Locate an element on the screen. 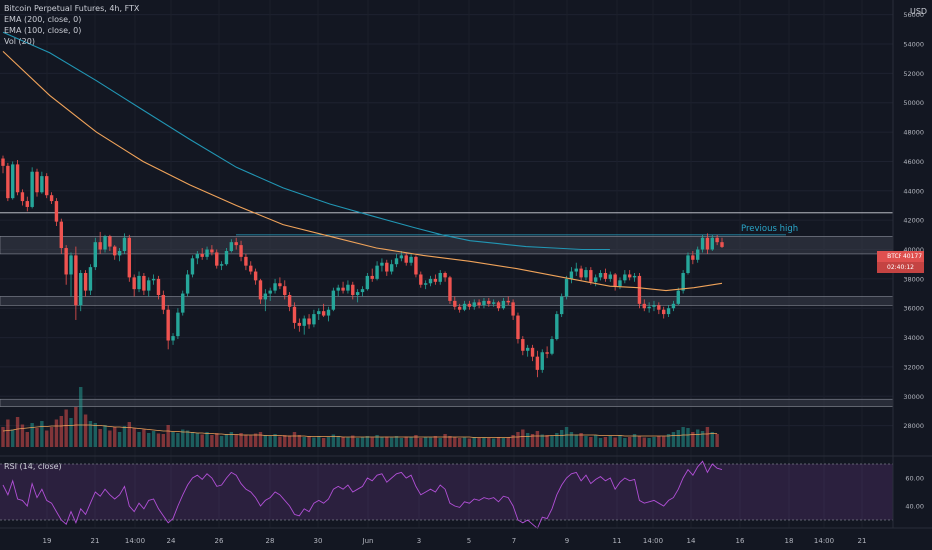 The width and height of the screenshot is (932, 550). rsi-legend: RSI (14, close) is located at coordinates (33, 466).